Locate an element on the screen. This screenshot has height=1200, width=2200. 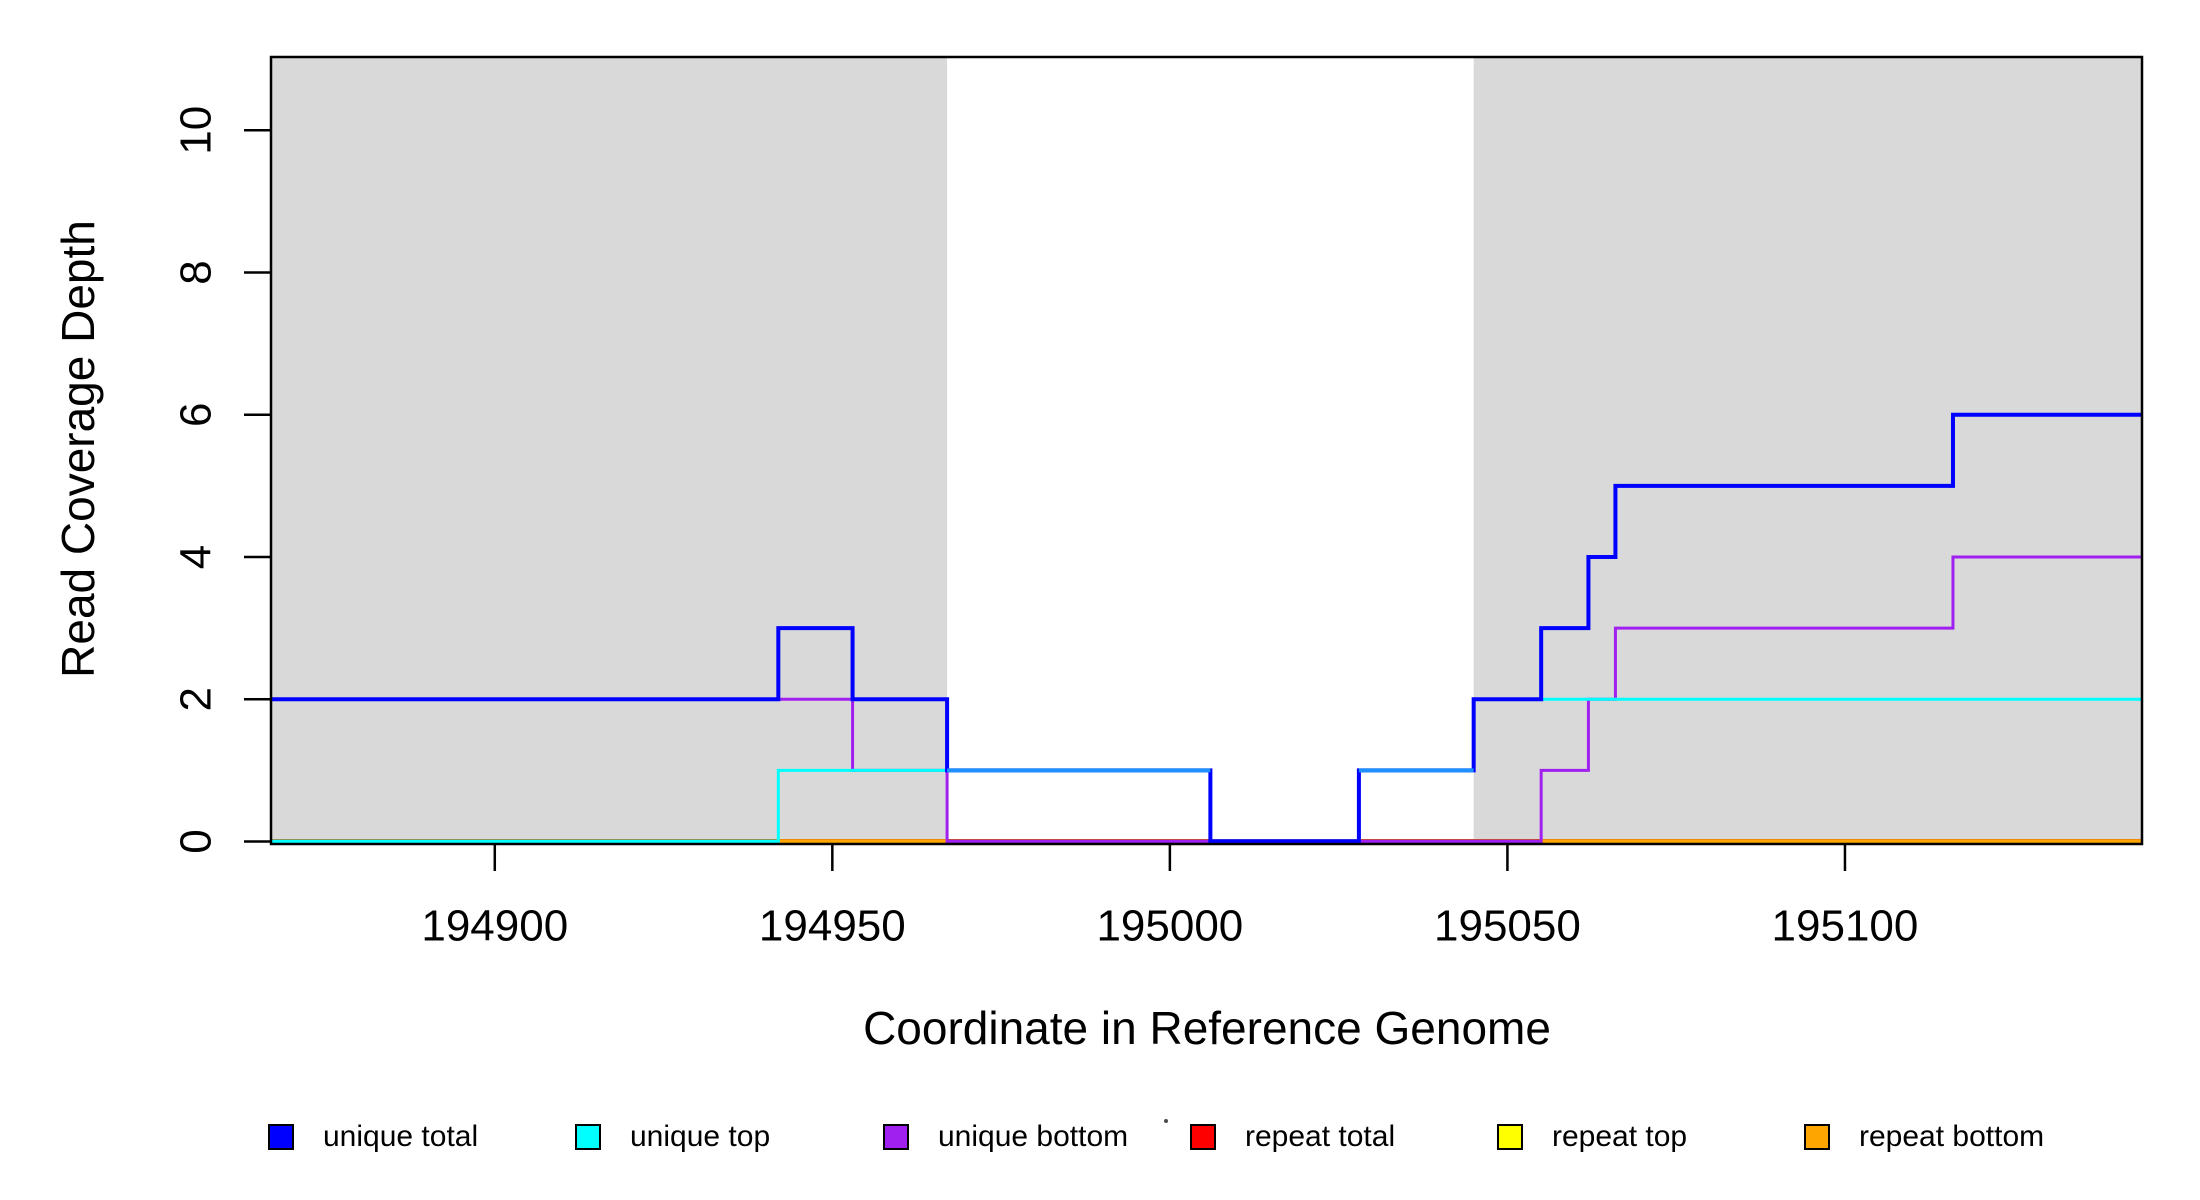
y-axis-tick-label: 0 is located at coordinates (196, 841).